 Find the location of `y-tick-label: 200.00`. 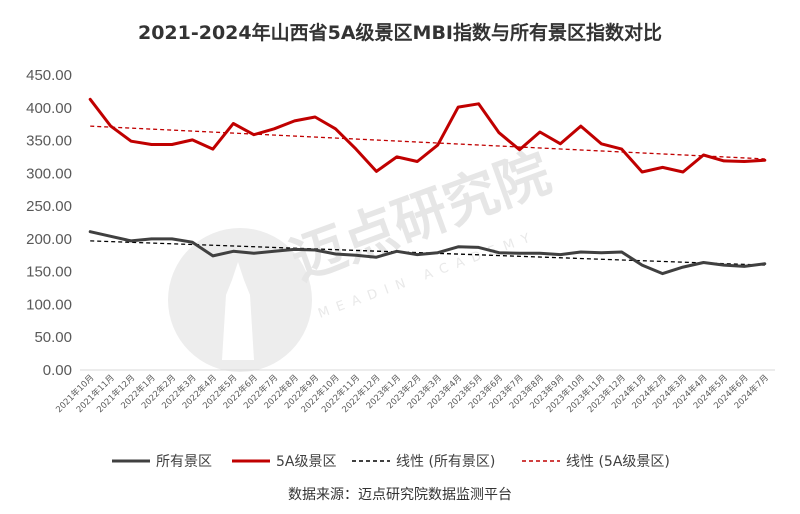

y-tick-label: 200.00 is located at coordinates (49, 239).